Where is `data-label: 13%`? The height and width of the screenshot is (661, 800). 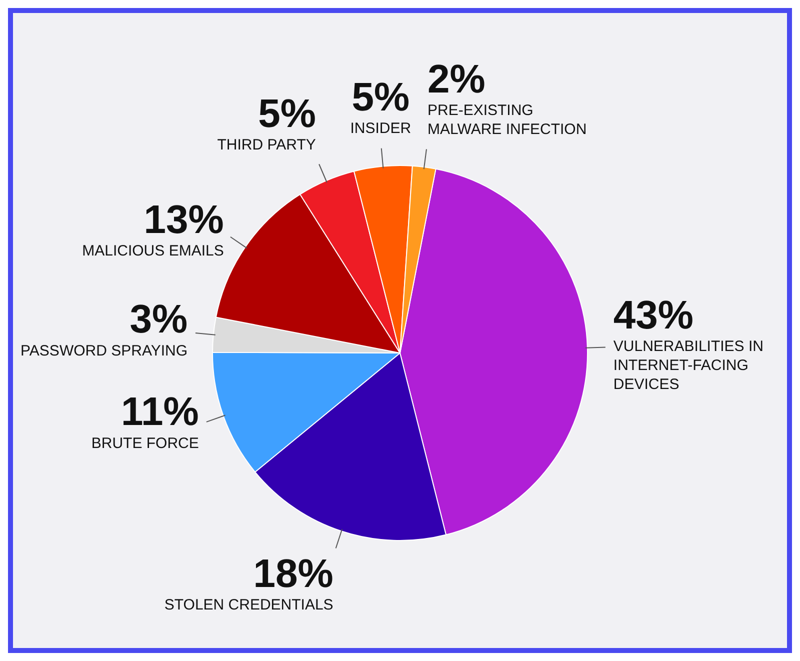 data-label: 13% is located at coordinates (184, 220).